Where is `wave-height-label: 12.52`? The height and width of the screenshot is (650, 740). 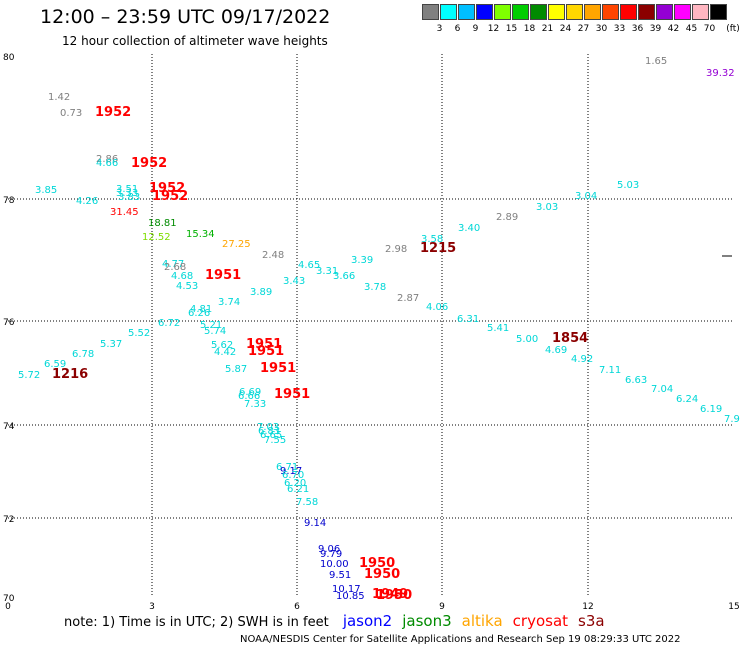
wave-height-label: 12.52 is located at coordinates (156, 237).